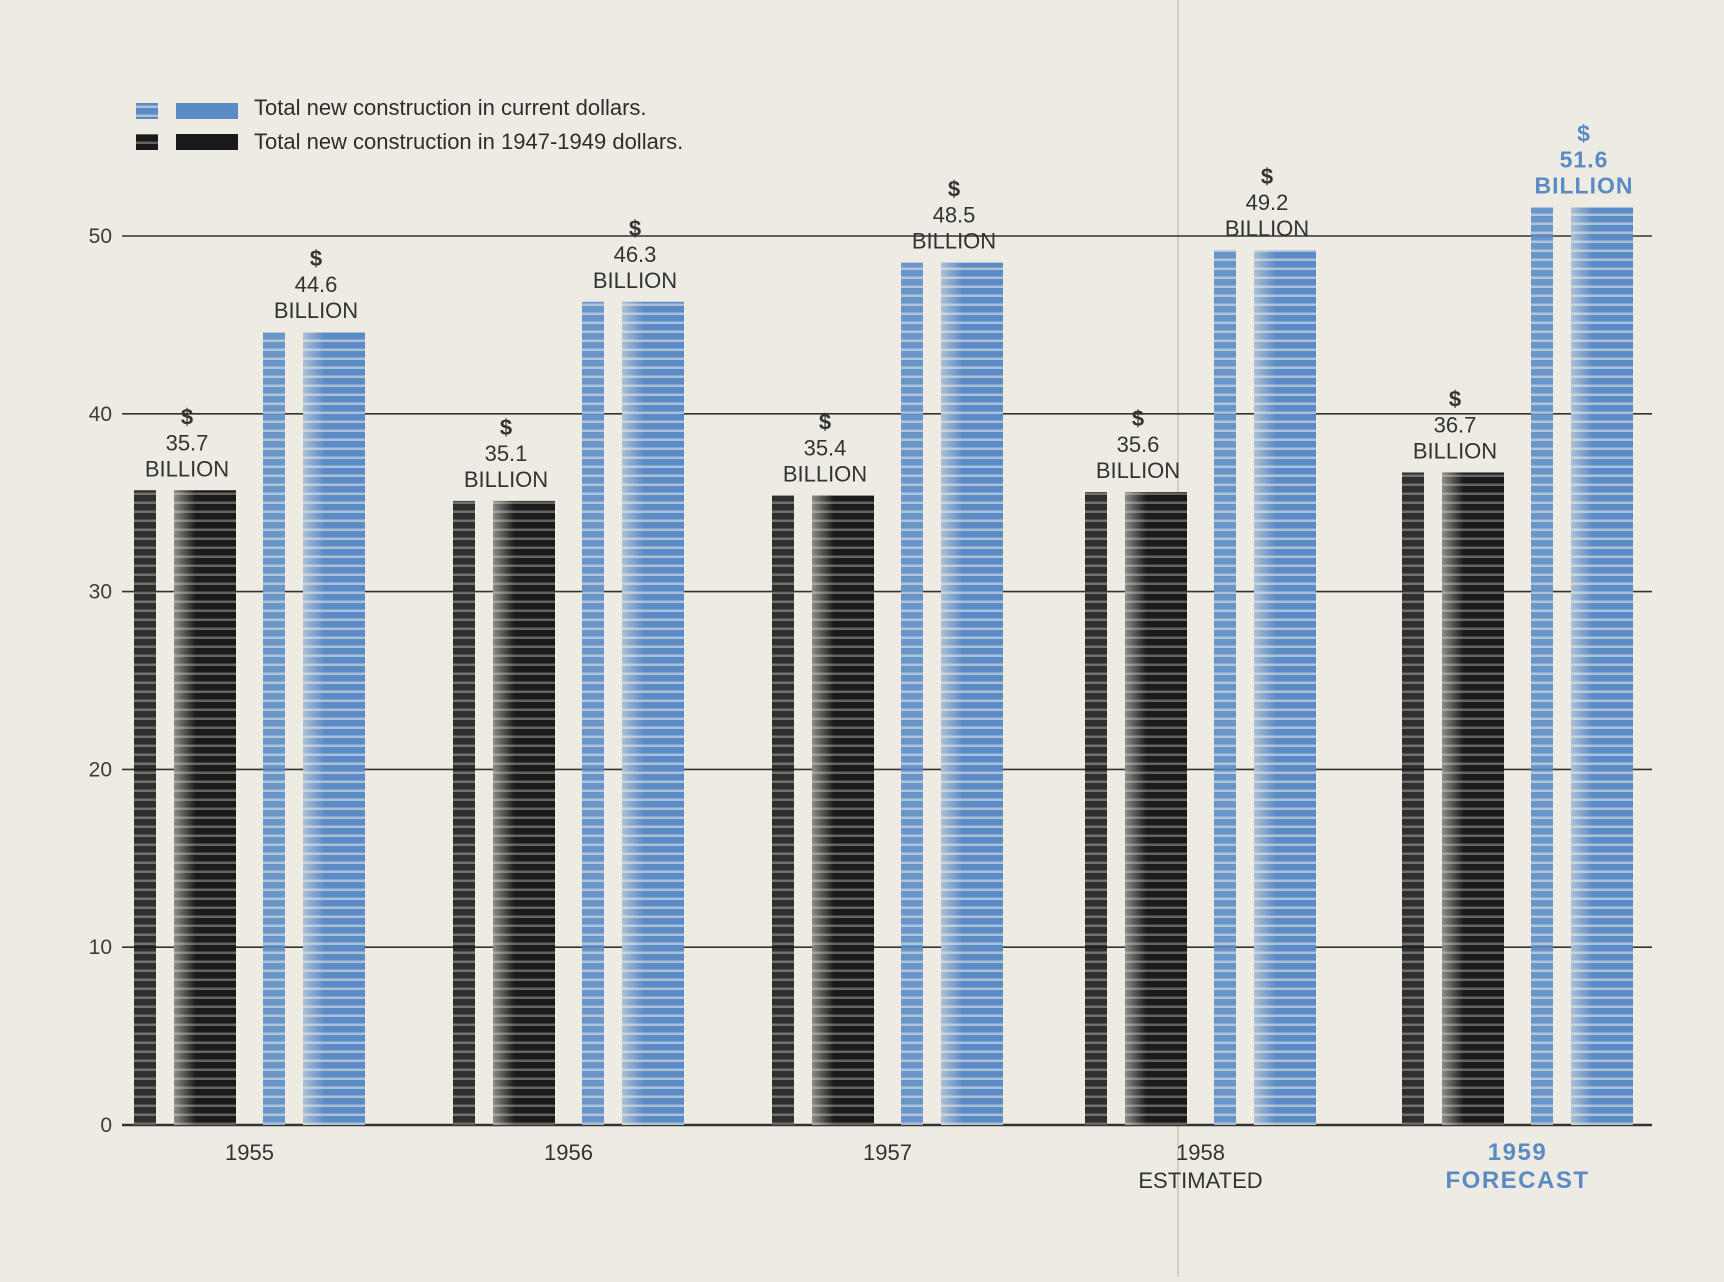 The image size is (1724, 1282). What do you see at coordinates (783, 810) in the screenshot?
I see `bar-sliver-constant-1957` at bounding box center [783, 810].